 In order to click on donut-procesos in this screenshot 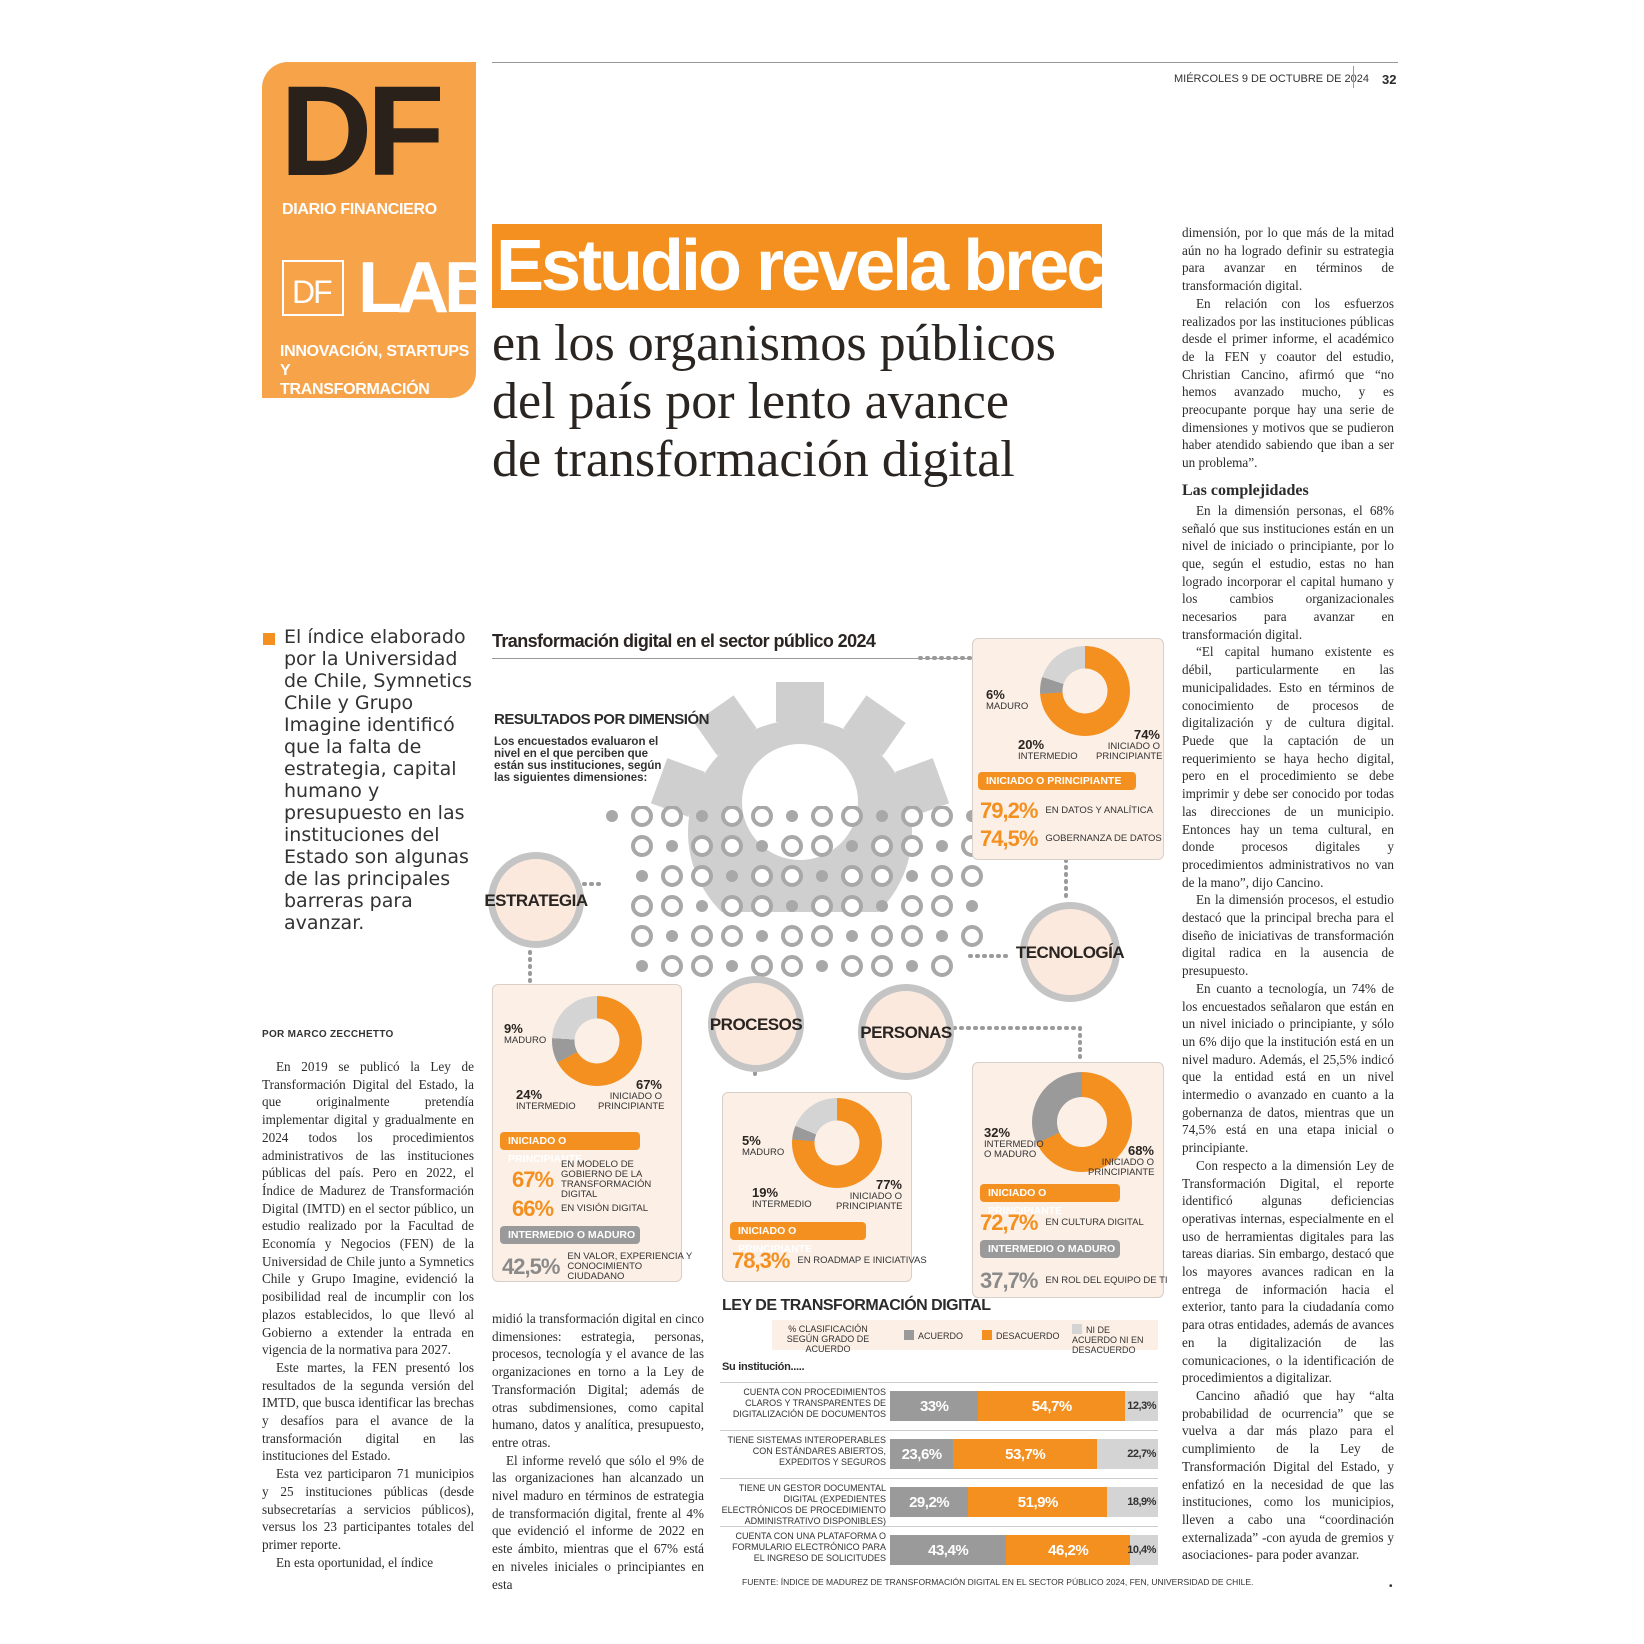, I will do `click(837, 1143)`.